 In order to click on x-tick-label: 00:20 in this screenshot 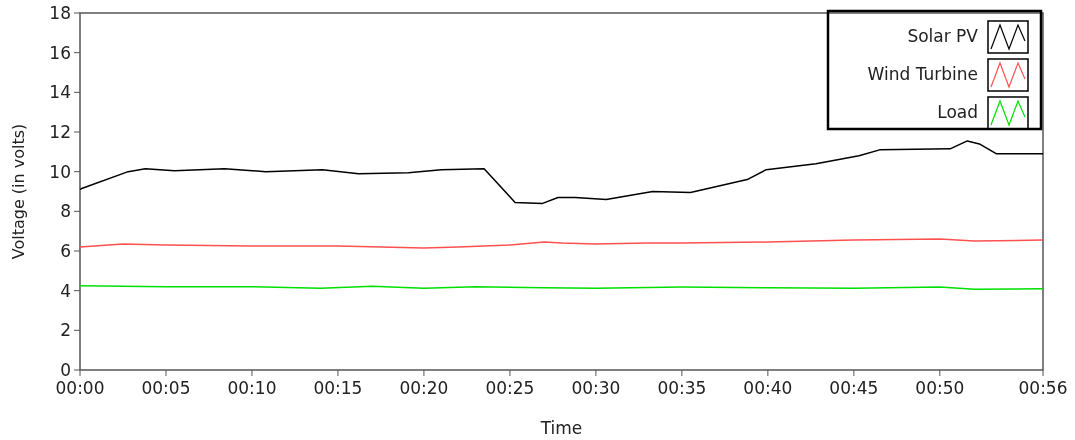, I will do `click(424, 388)`.